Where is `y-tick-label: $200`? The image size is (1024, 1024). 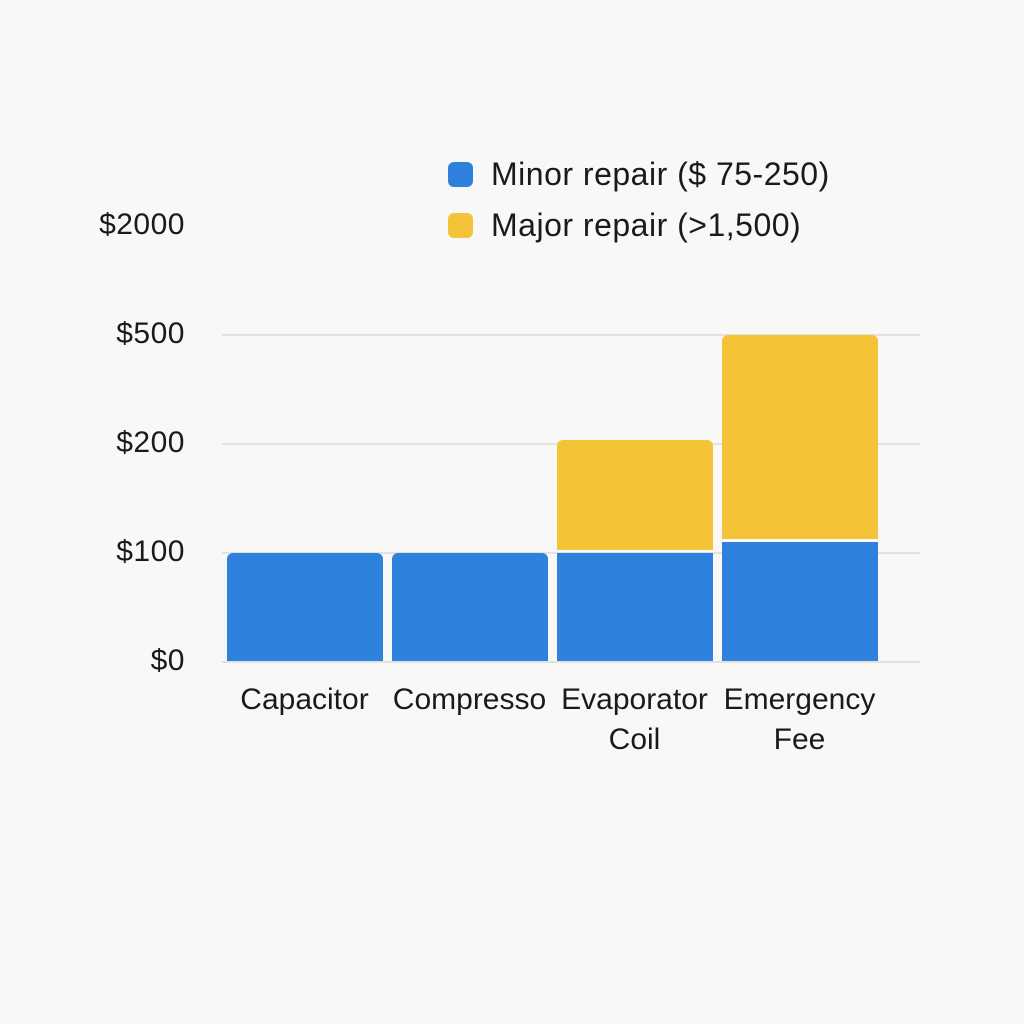 y-tick-label: $200 is located at coordinates (150, 442).